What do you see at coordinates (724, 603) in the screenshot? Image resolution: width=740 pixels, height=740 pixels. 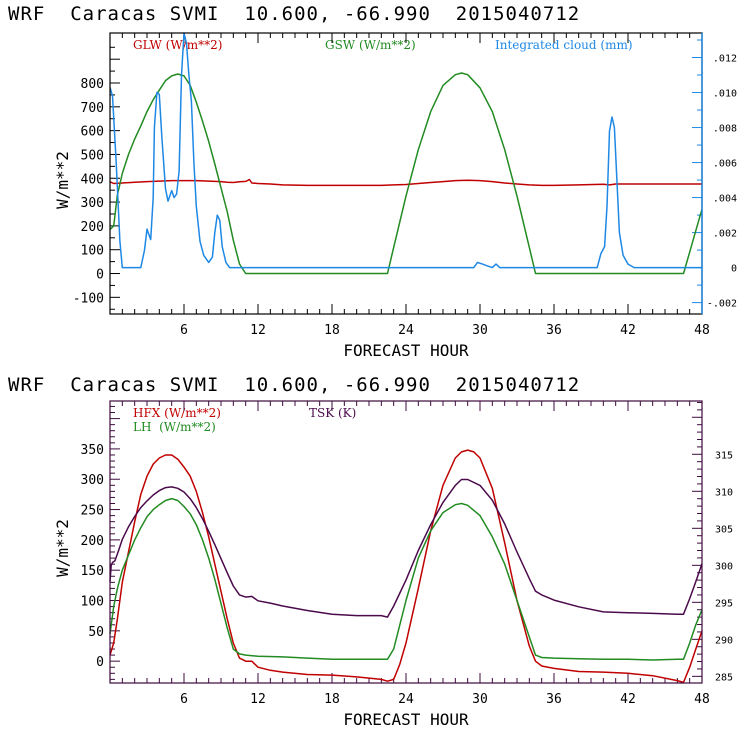 I see `y2-tick-label: 295` at bounding box center [724, 603].